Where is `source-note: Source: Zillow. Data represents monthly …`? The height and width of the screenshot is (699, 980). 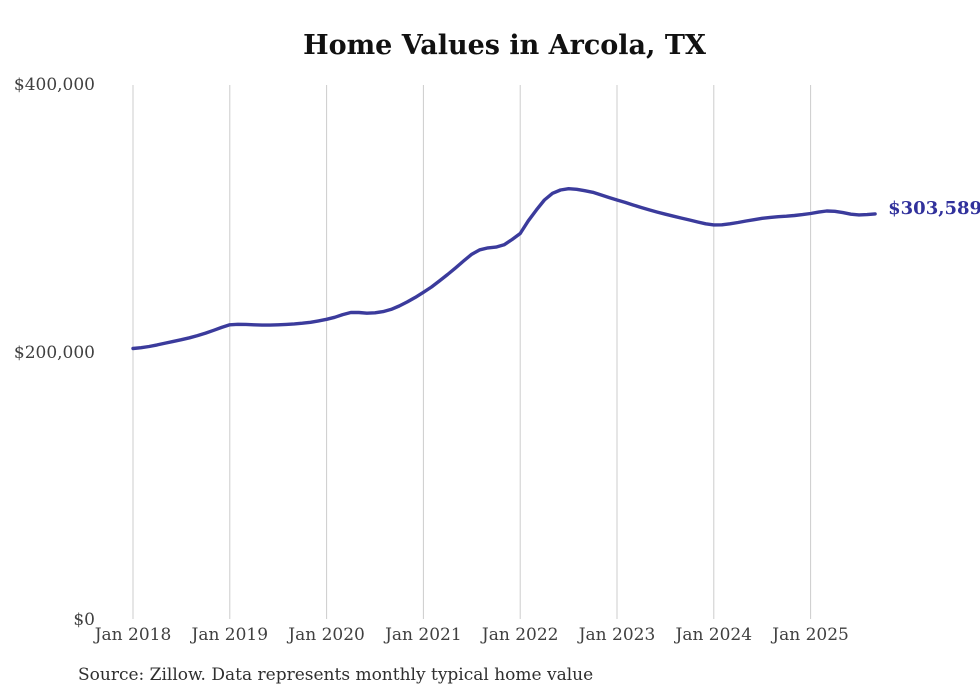
source-note: Source: Zillow. Data represents monthly … is located at coordinates (336, 675).